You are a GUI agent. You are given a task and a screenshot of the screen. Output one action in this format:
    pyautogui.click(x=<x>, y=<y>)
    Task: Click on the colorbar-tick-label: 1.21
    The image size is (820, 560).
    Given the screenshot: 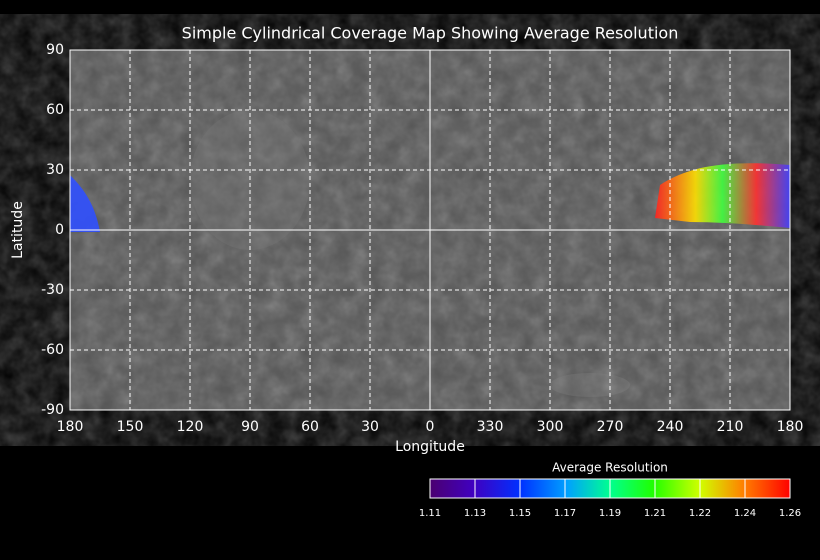 What is the action you would take?
    pyautogui.click(x=655, y=513)
    